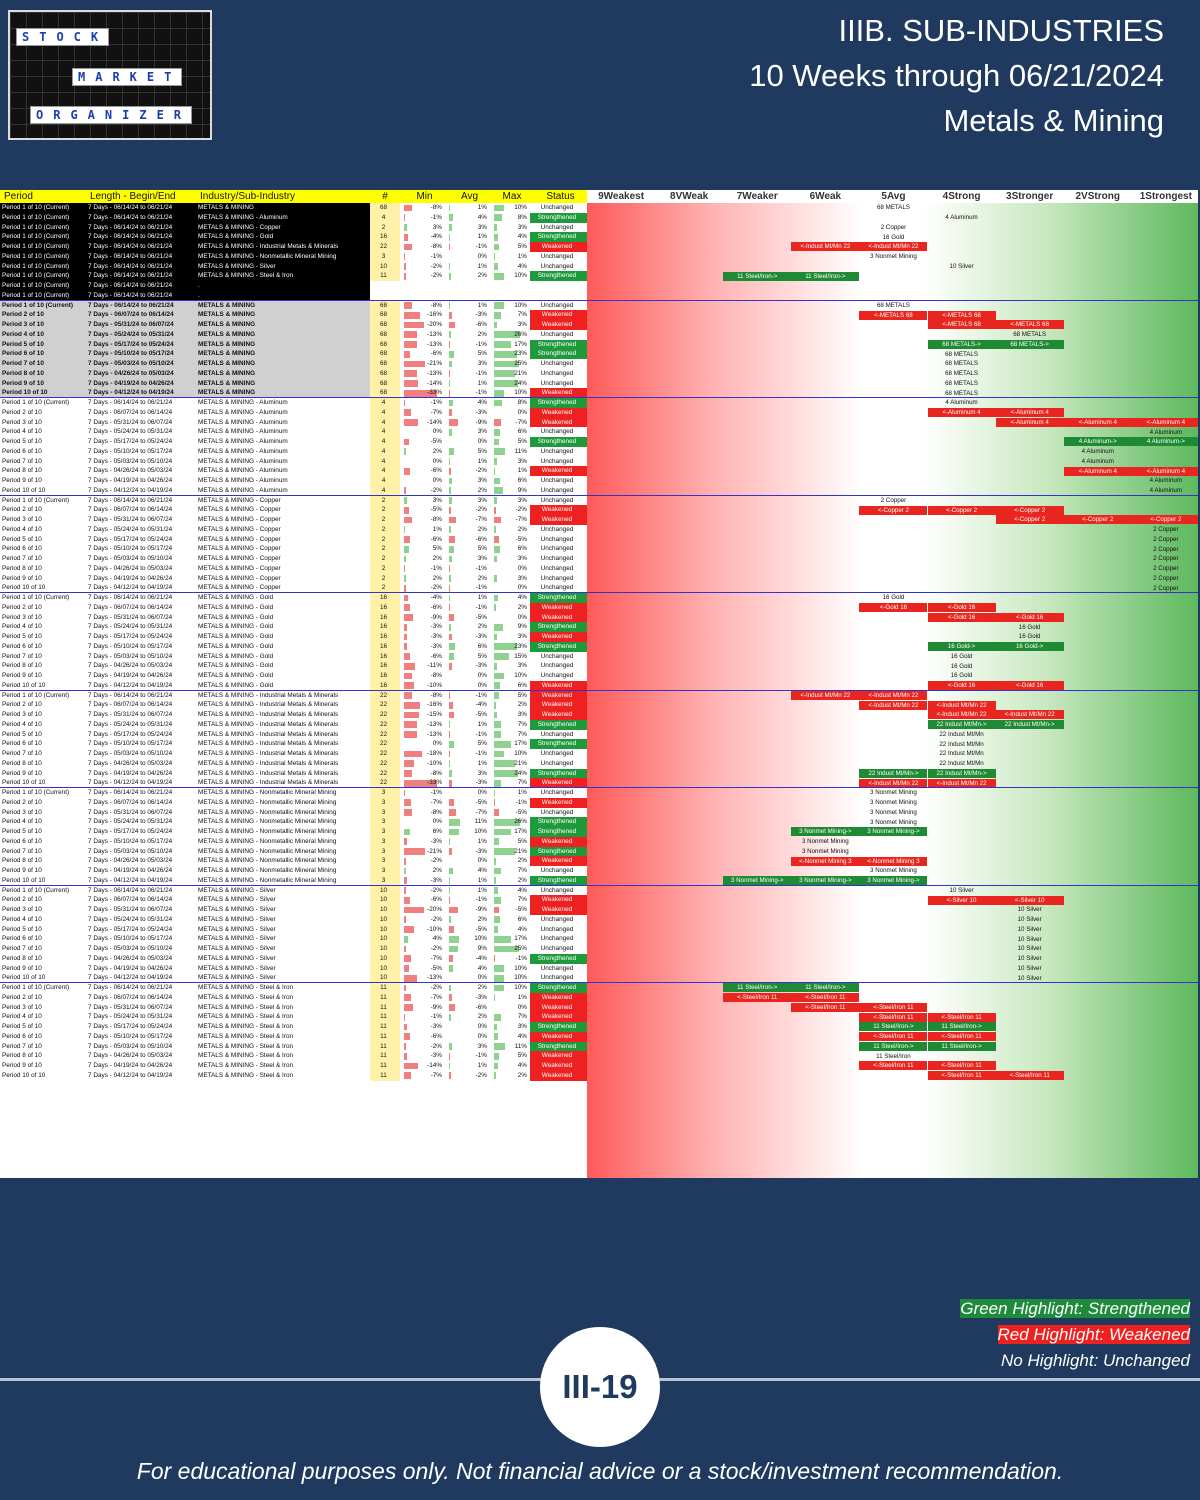  What do you see at coordinates (130, 636) in the screenshot?
I see `table-cell: 7 Days - 05/17/24 to 05/24/24` at bounding box center [130, 636].